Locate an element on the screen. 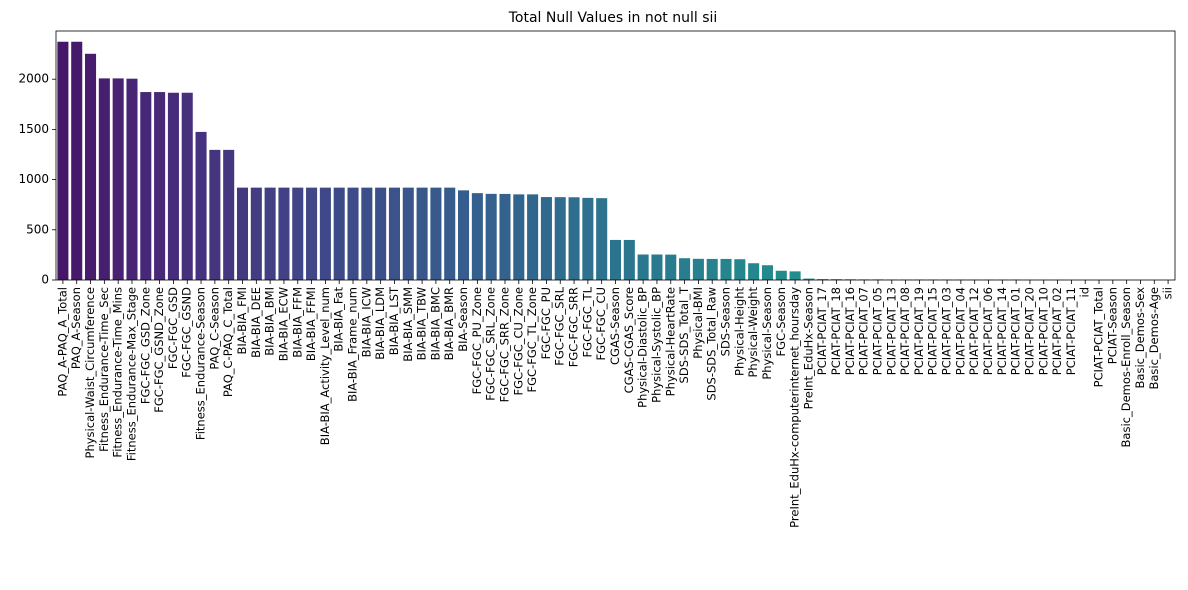  x-tick-label: Fitness_Endurance-Season is located at coordinates (201, 363).